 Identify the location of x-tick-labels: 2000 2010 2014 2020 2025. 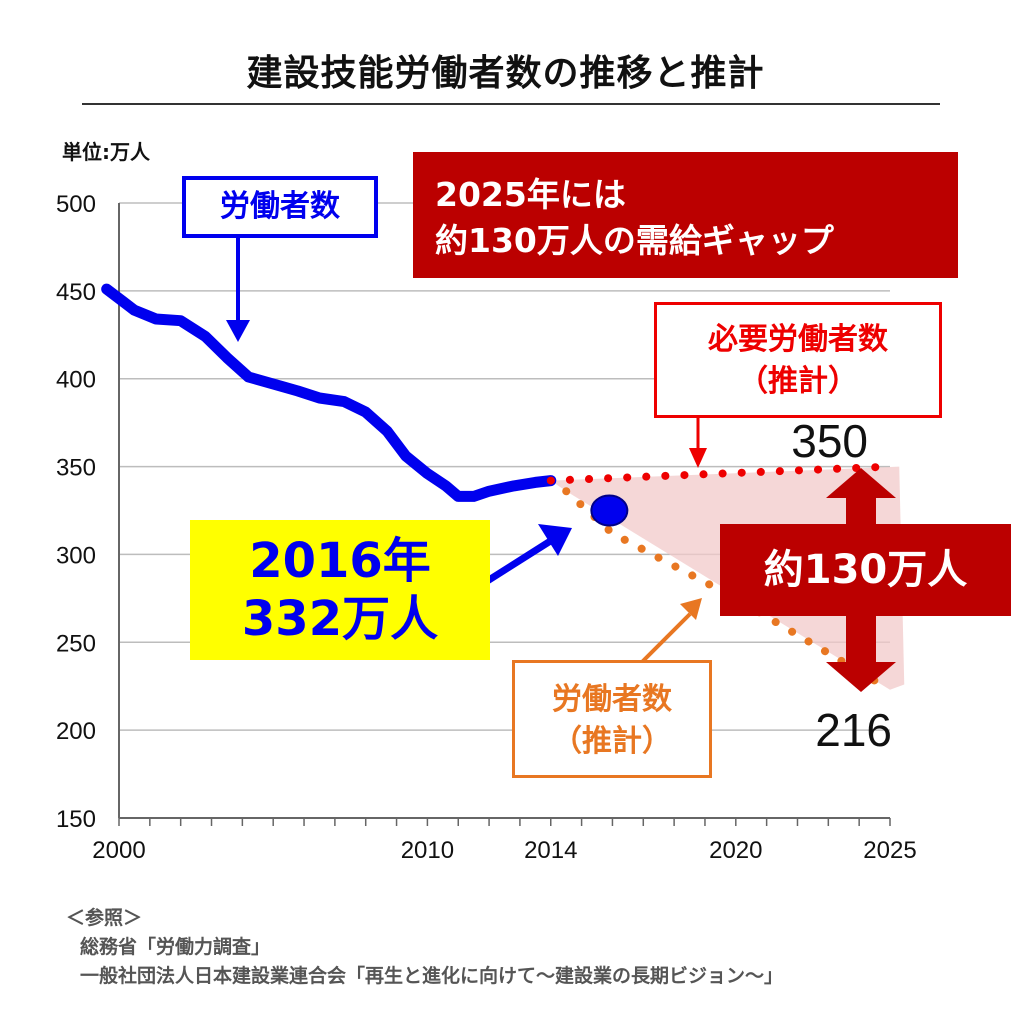
(504, 850).